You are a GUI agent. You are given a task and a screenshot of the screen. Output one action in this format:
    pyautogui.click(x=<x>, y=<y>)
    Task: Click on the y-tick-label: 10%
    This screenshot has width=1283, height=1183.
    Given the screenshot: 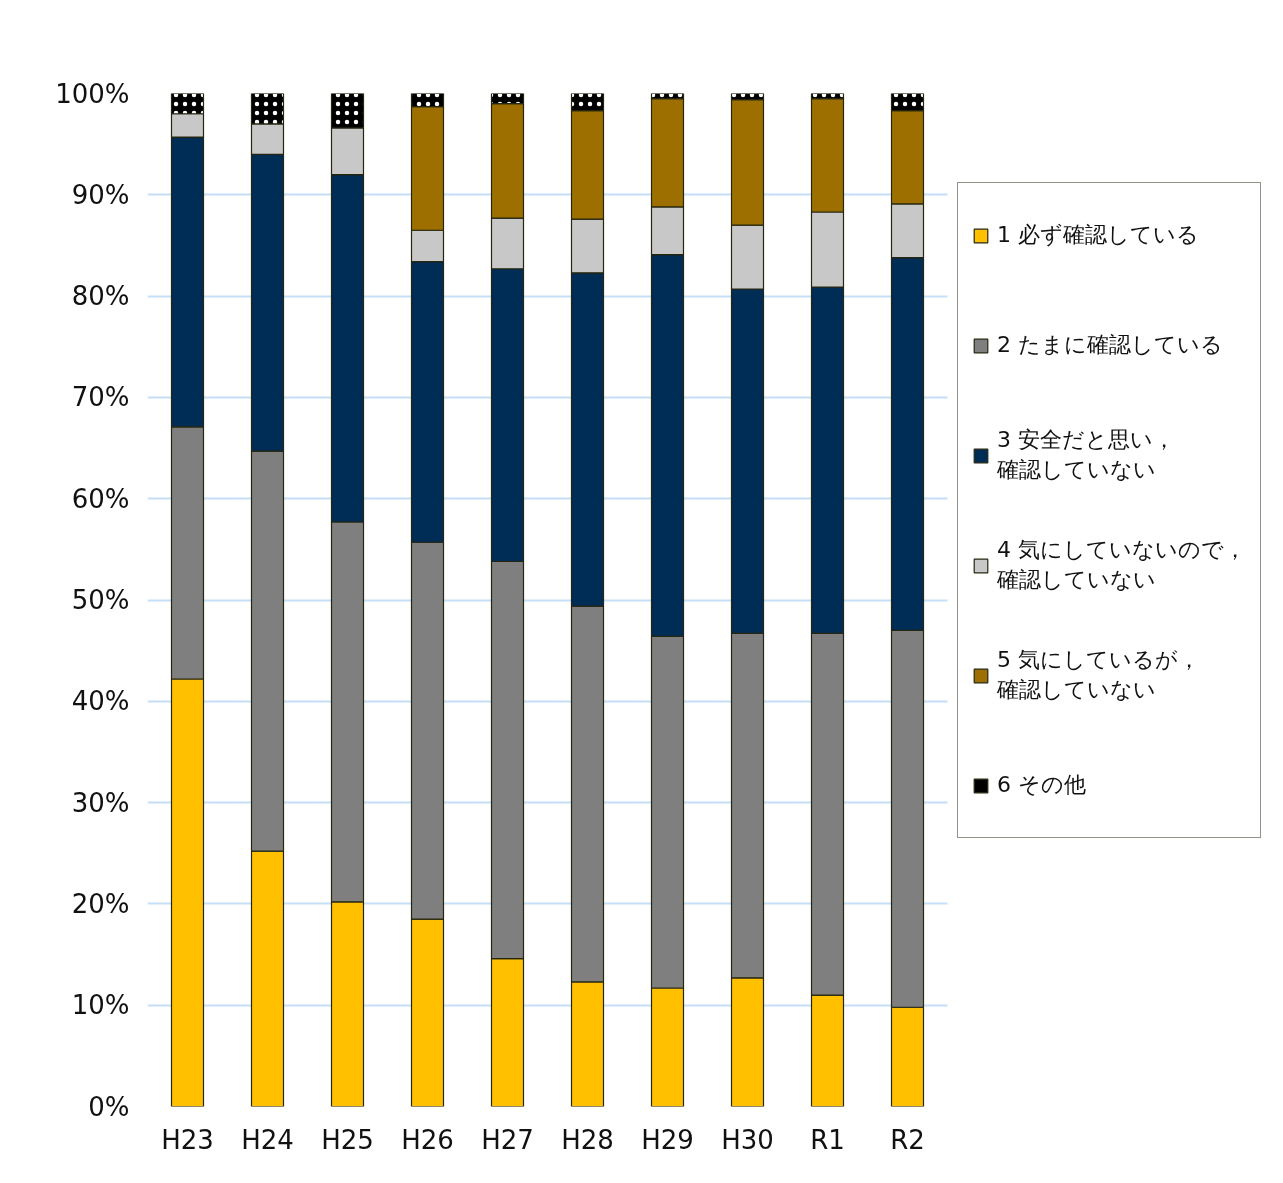 What is the action you would take?
    pyautogui.click(x=100, y=1005)
    